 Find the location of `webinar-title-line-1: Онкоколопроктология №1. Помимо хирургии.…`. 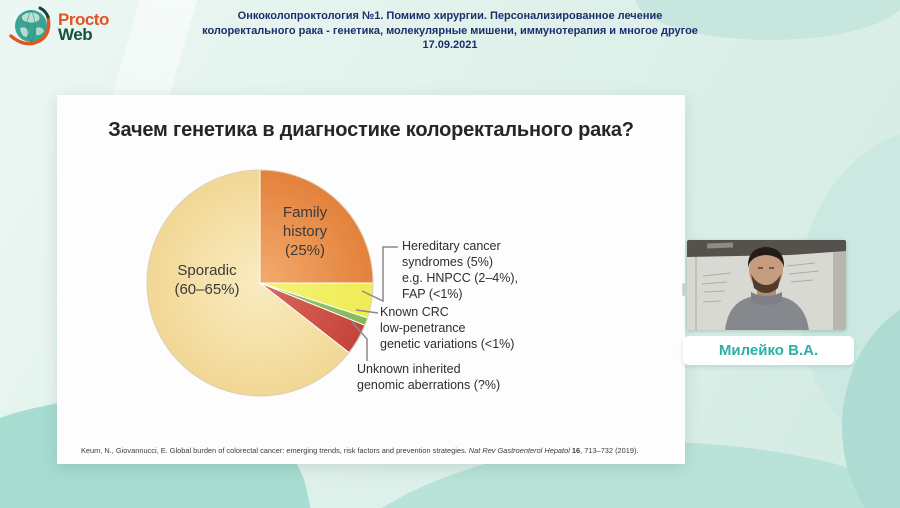

webinar-title-line-1: Онкоколопроктология №1. Помимо хирургии.… is located at coordinates (450, 16).